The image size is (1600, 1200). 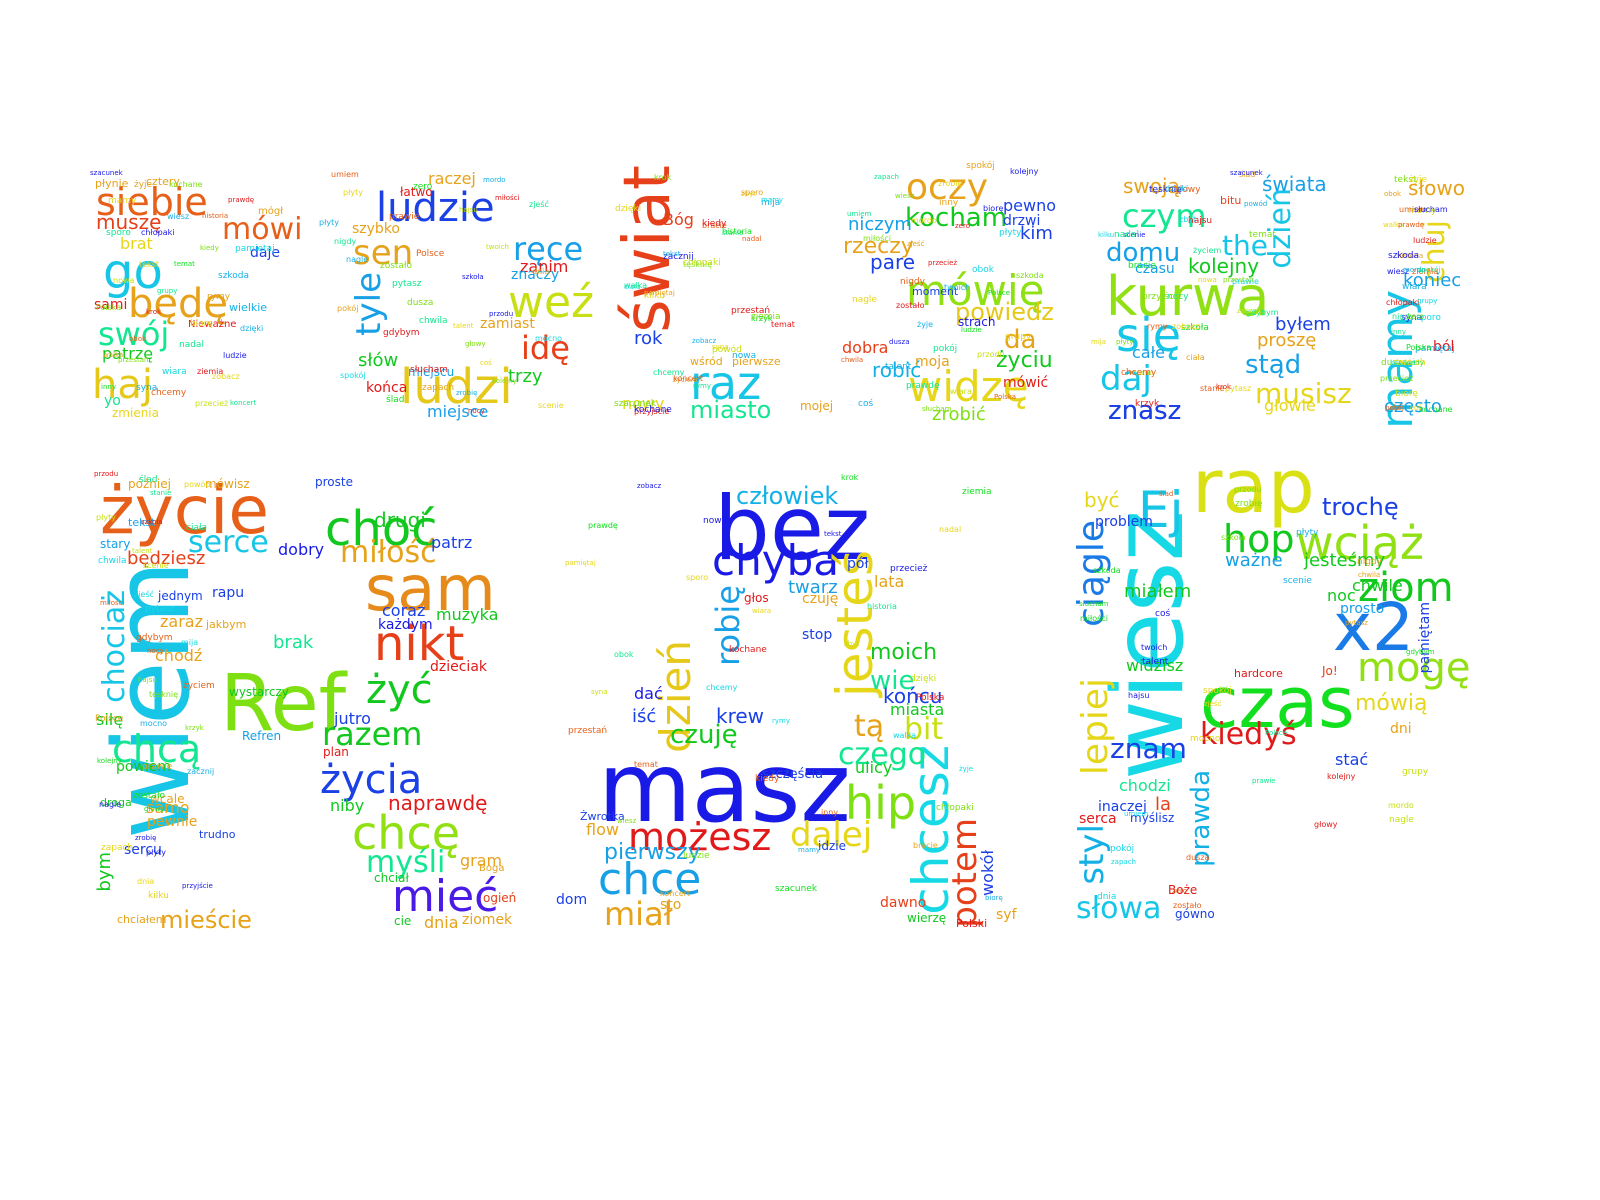 I want to click on cloud-word: sami, so click(x=111, y=305).